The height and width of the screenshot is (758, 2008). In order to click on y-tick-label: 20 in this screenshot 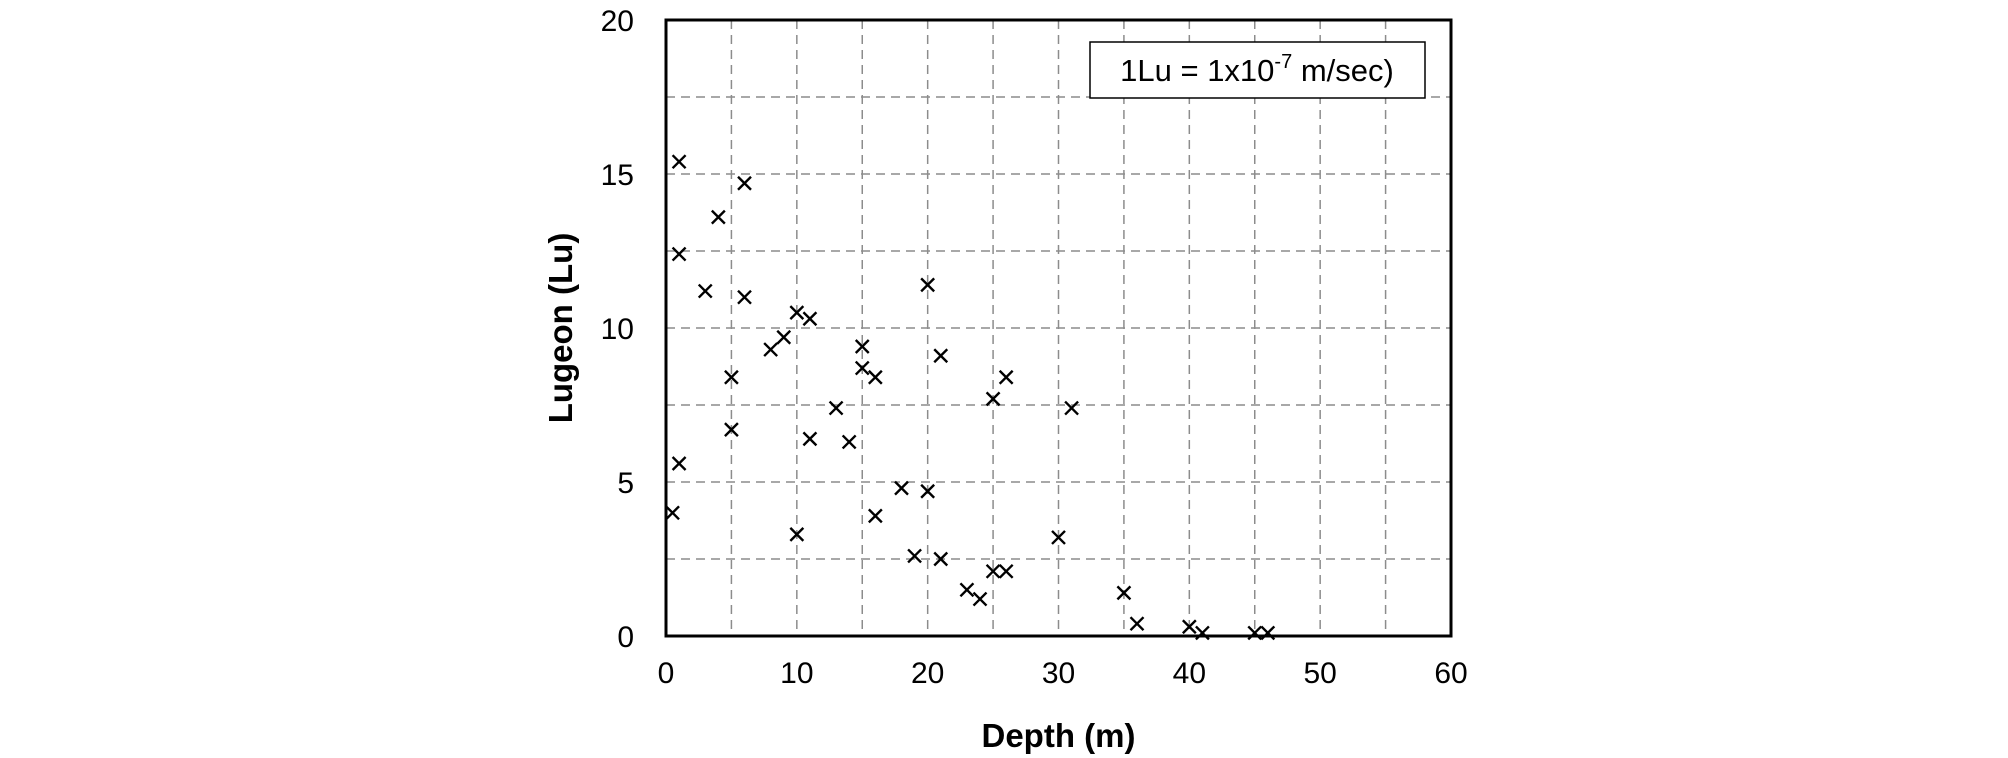, I will do `click(617, 21)`.